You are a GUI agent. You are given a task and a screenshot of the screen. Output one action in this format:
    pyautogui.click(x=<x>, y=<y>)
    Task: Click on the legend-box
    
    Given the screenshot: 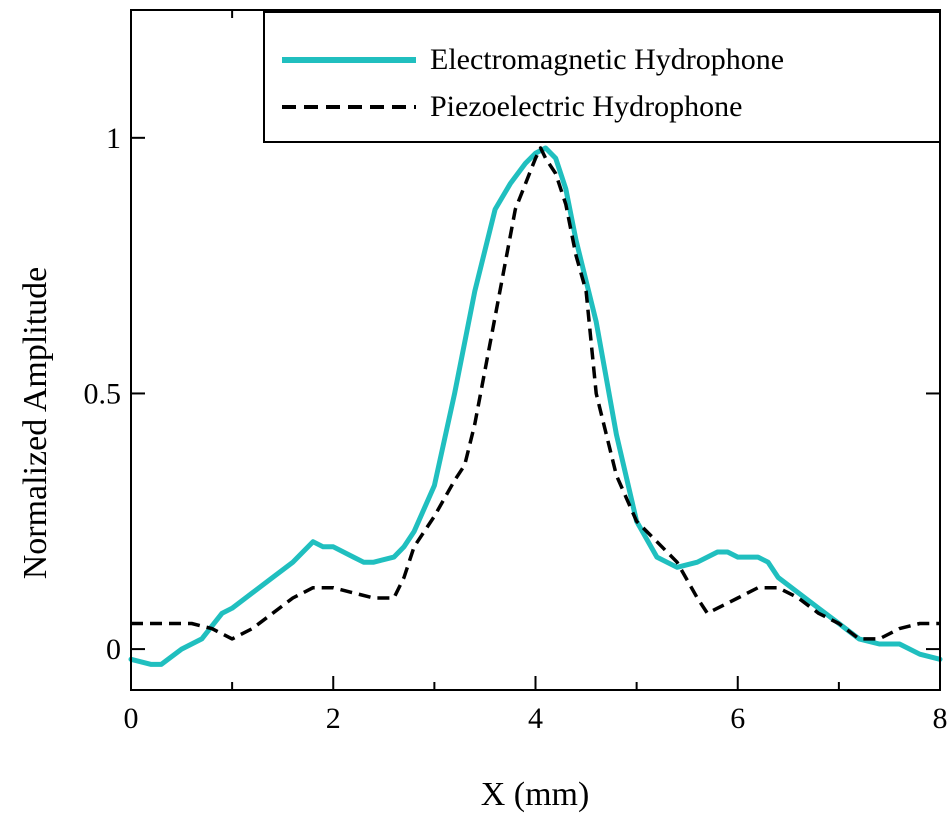 What is the action you would take?
    pyautogui.click(x=602, y=77)
    